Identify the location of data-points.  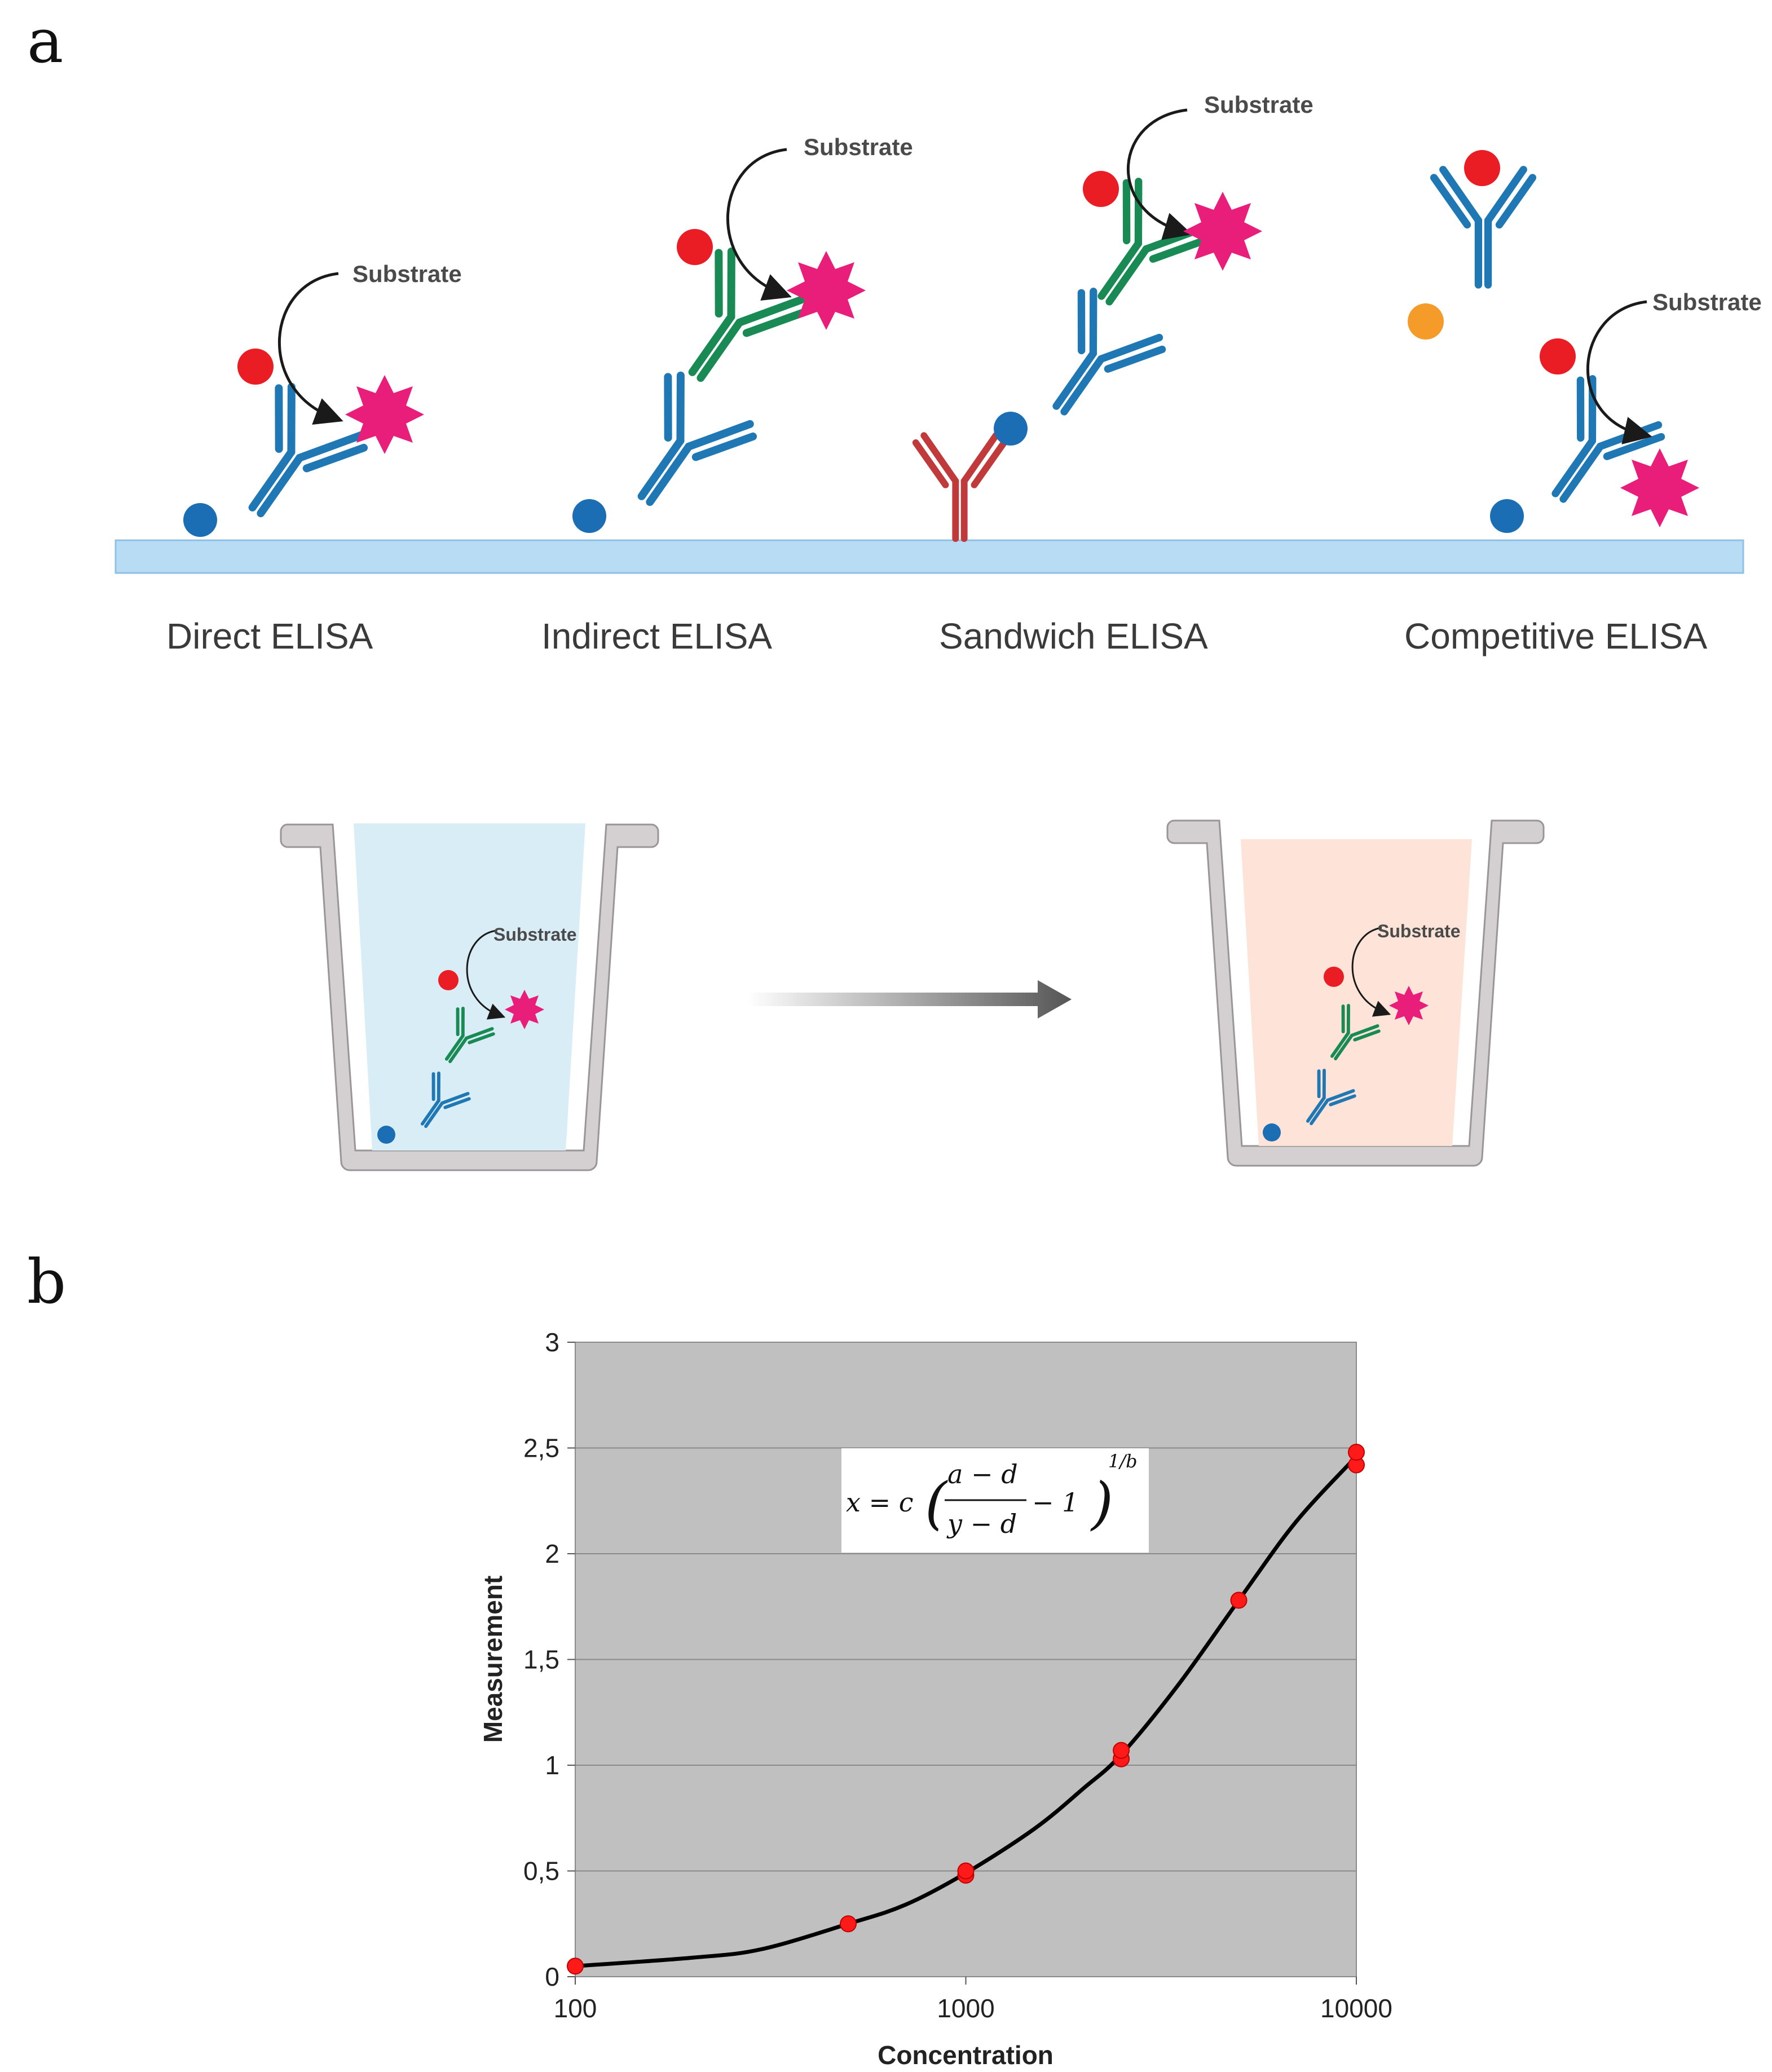
(966, 1709).